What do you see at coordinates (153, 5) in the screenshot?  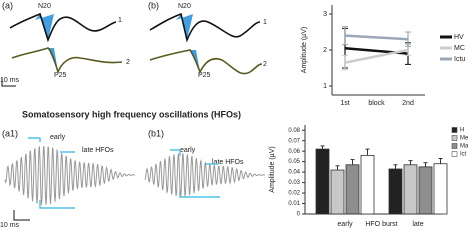 I see `panel-label: (b)` at bounding box center [153, 5].